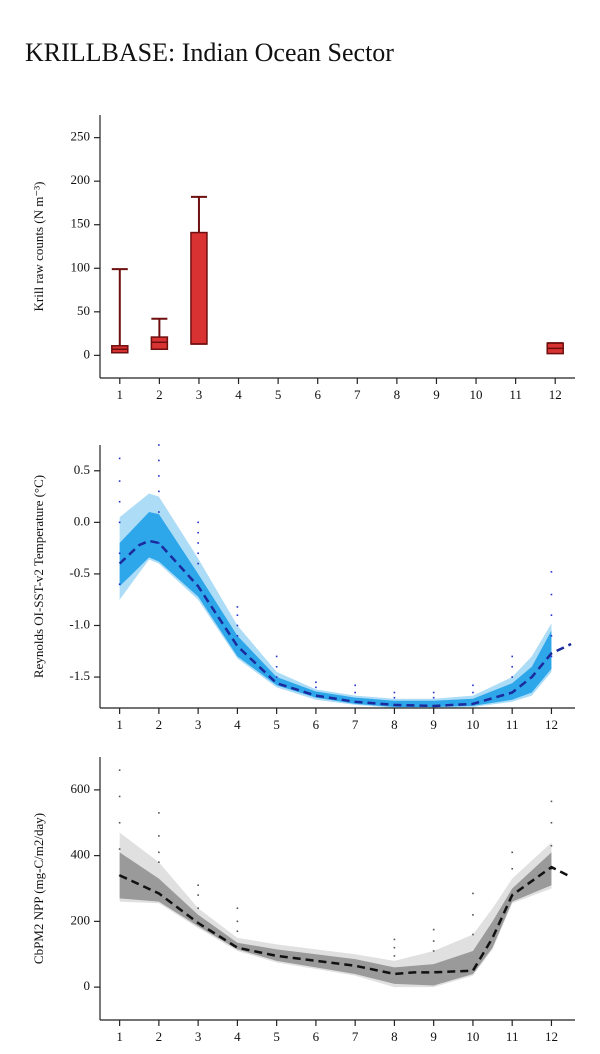 The height and width of the screenshot is (1054, 600). What do you see at coordinates (81, 266) in the screenshot?
I see `y-tick-label: 100` at bounding box center [81, 266].